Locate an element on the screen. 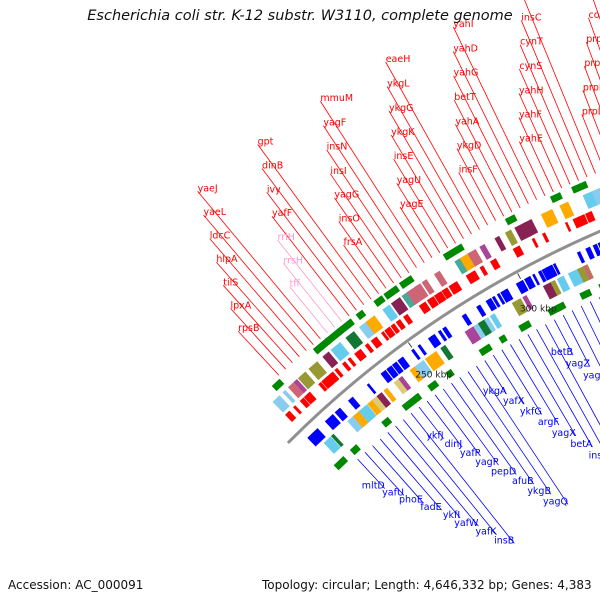 The width and height of the screenshot is (600, 600). gene-label: afuB is located at coordinates (523, 481).